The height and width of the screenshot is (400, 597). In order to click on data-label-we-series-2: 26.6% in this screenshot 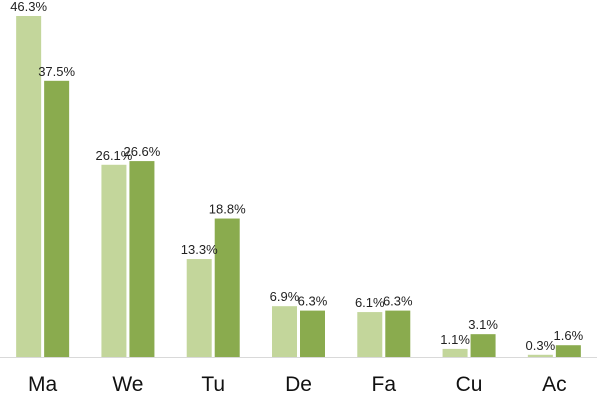, I will do `click(141, 151)`.